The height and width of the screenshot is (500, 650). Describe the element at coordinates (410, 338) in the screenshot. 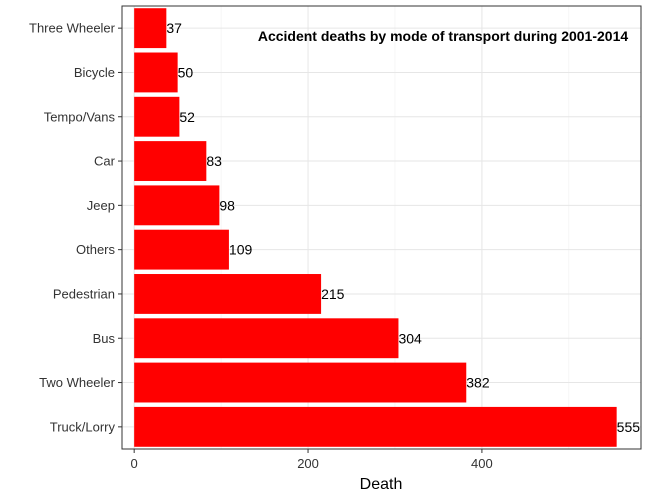

I see `bar-value-label: 304` at that location.